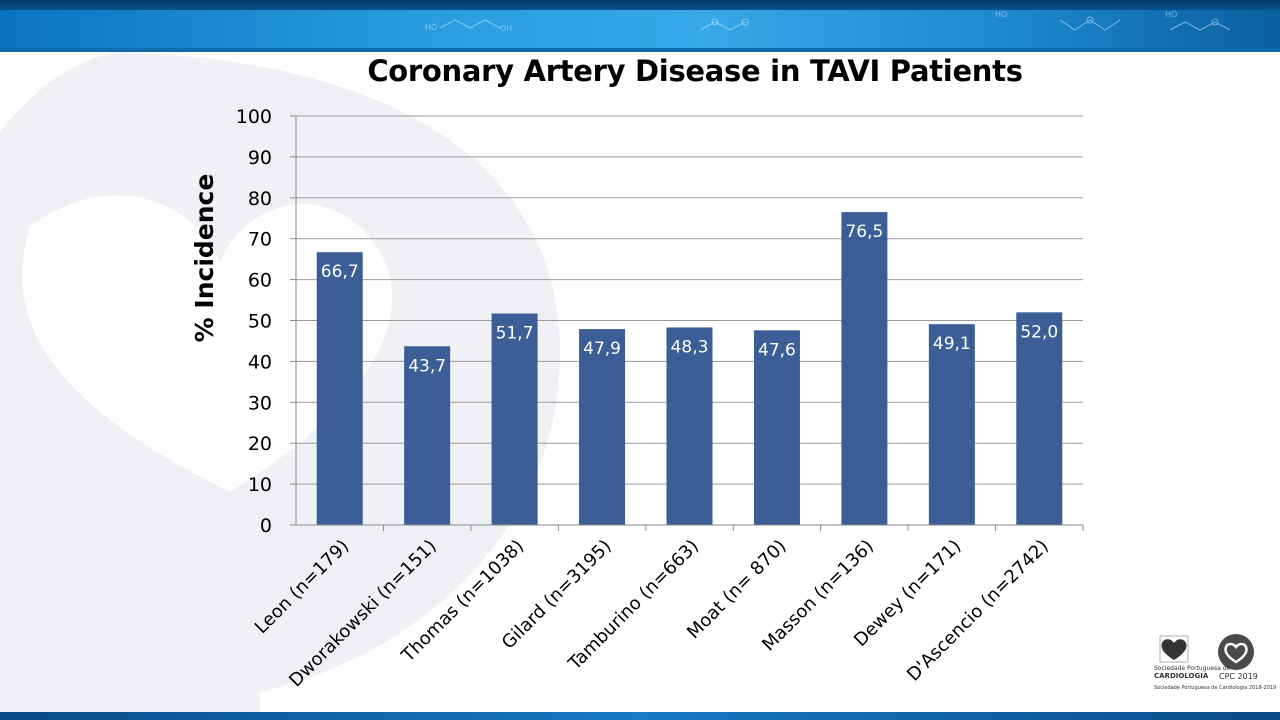 The height and width of the screenshot is (720, 1280). Describe the element at coordinates (260, 281) in the screenshot. I see `y-tick-label: 60` at that location.